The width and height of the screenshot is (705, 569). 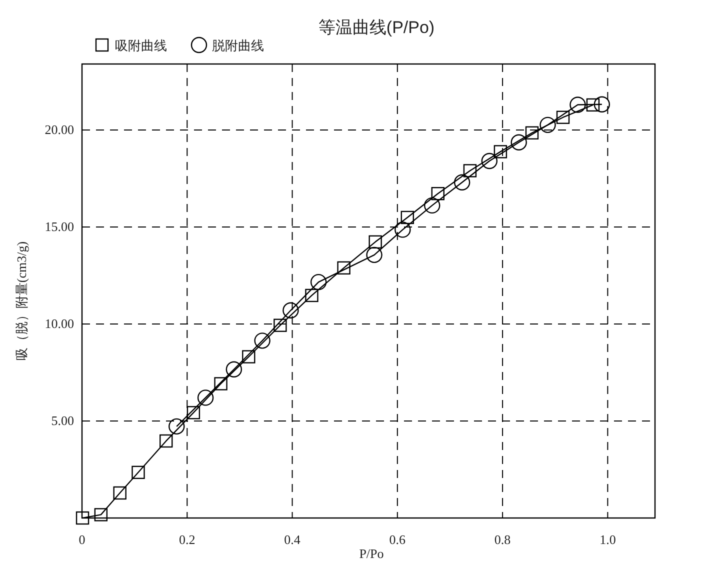 What do you see at coordinates (292, 539) in the screenshot?
I see `x-tick-label: 0.4` at bounding box center [292, 539].